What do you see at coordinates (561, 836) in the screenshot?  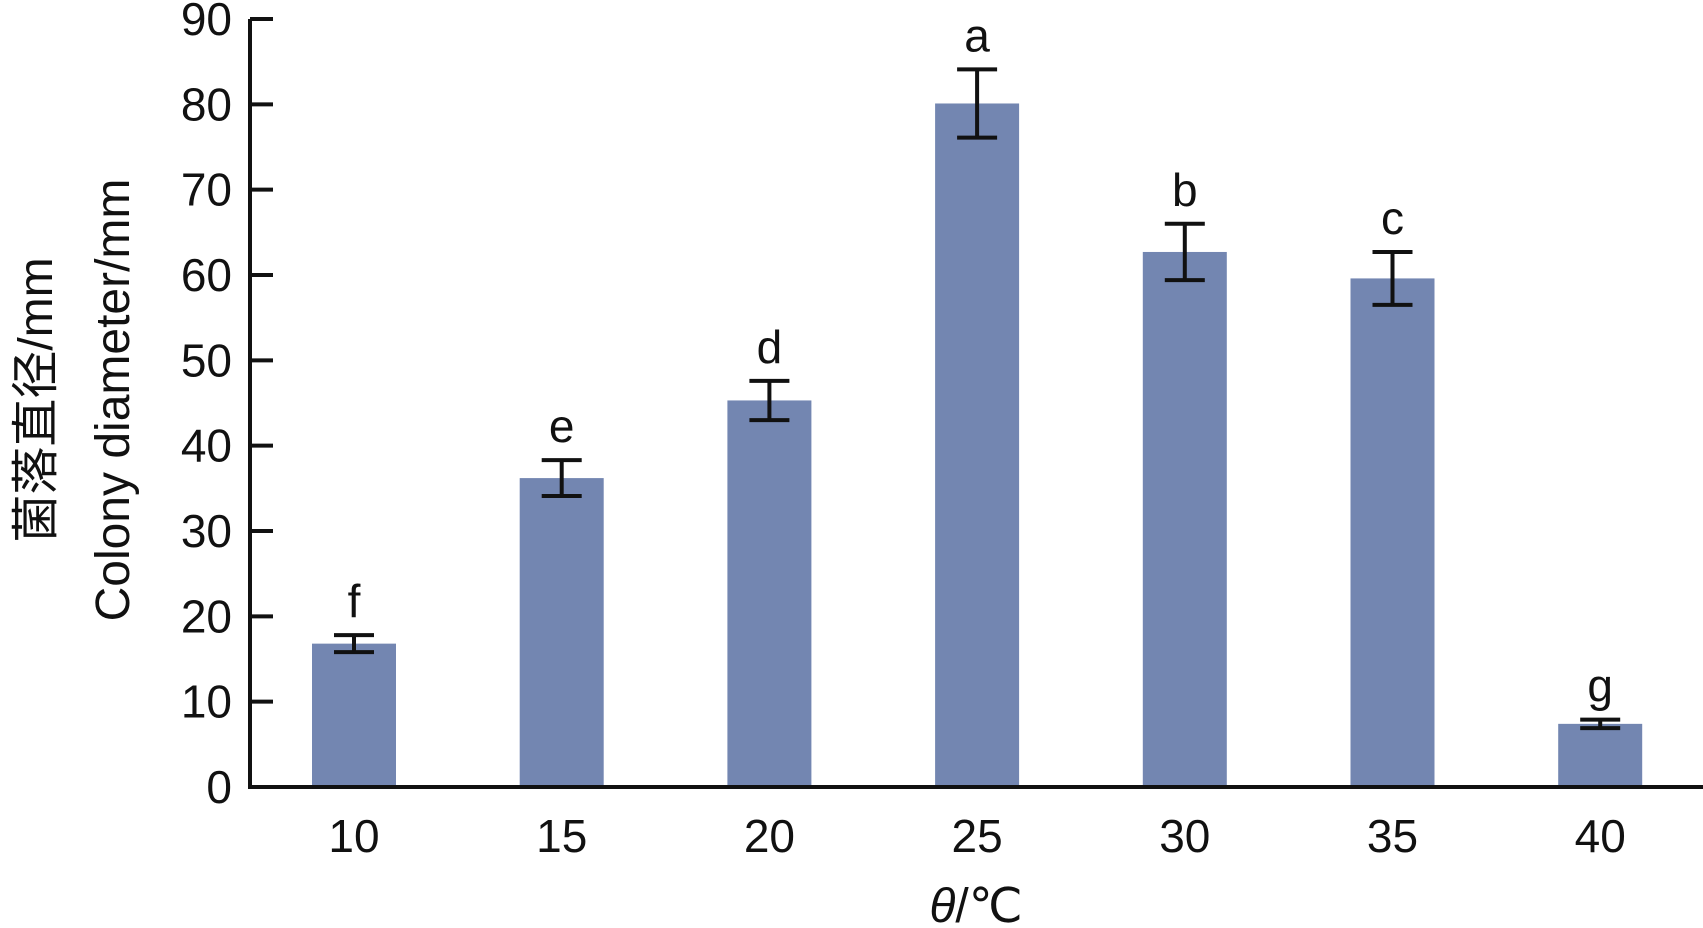 I see `x-tick-label-15: 15` at bounding box center [561, 836].